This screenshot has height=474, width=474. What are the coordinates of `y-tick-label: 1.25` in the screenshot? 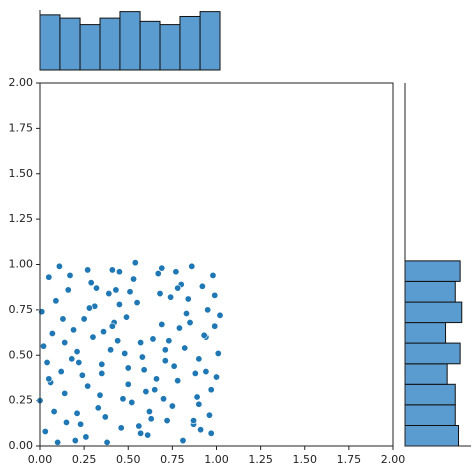 It's located at (21, 218).